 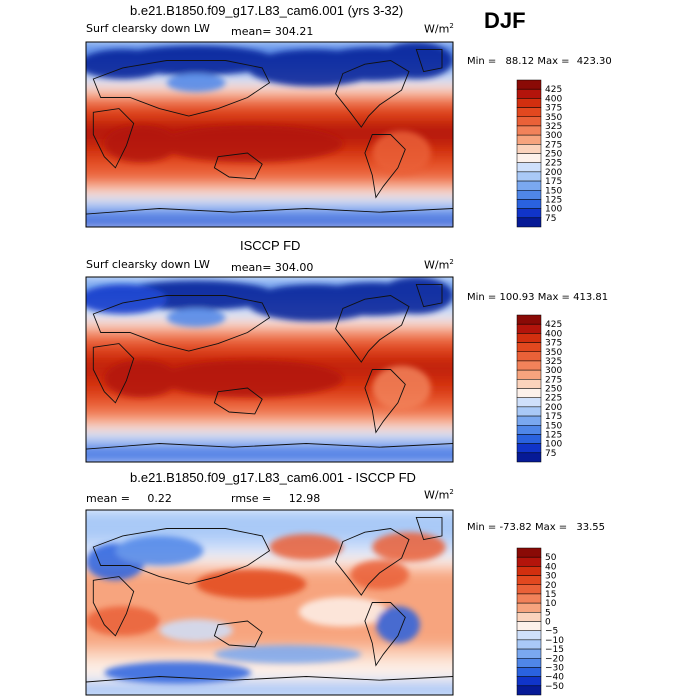 What do you see at coordinates (553, 109) in the screenshot?
I see `colorbar-tick-label: 375` at bounding box center [553, 109].